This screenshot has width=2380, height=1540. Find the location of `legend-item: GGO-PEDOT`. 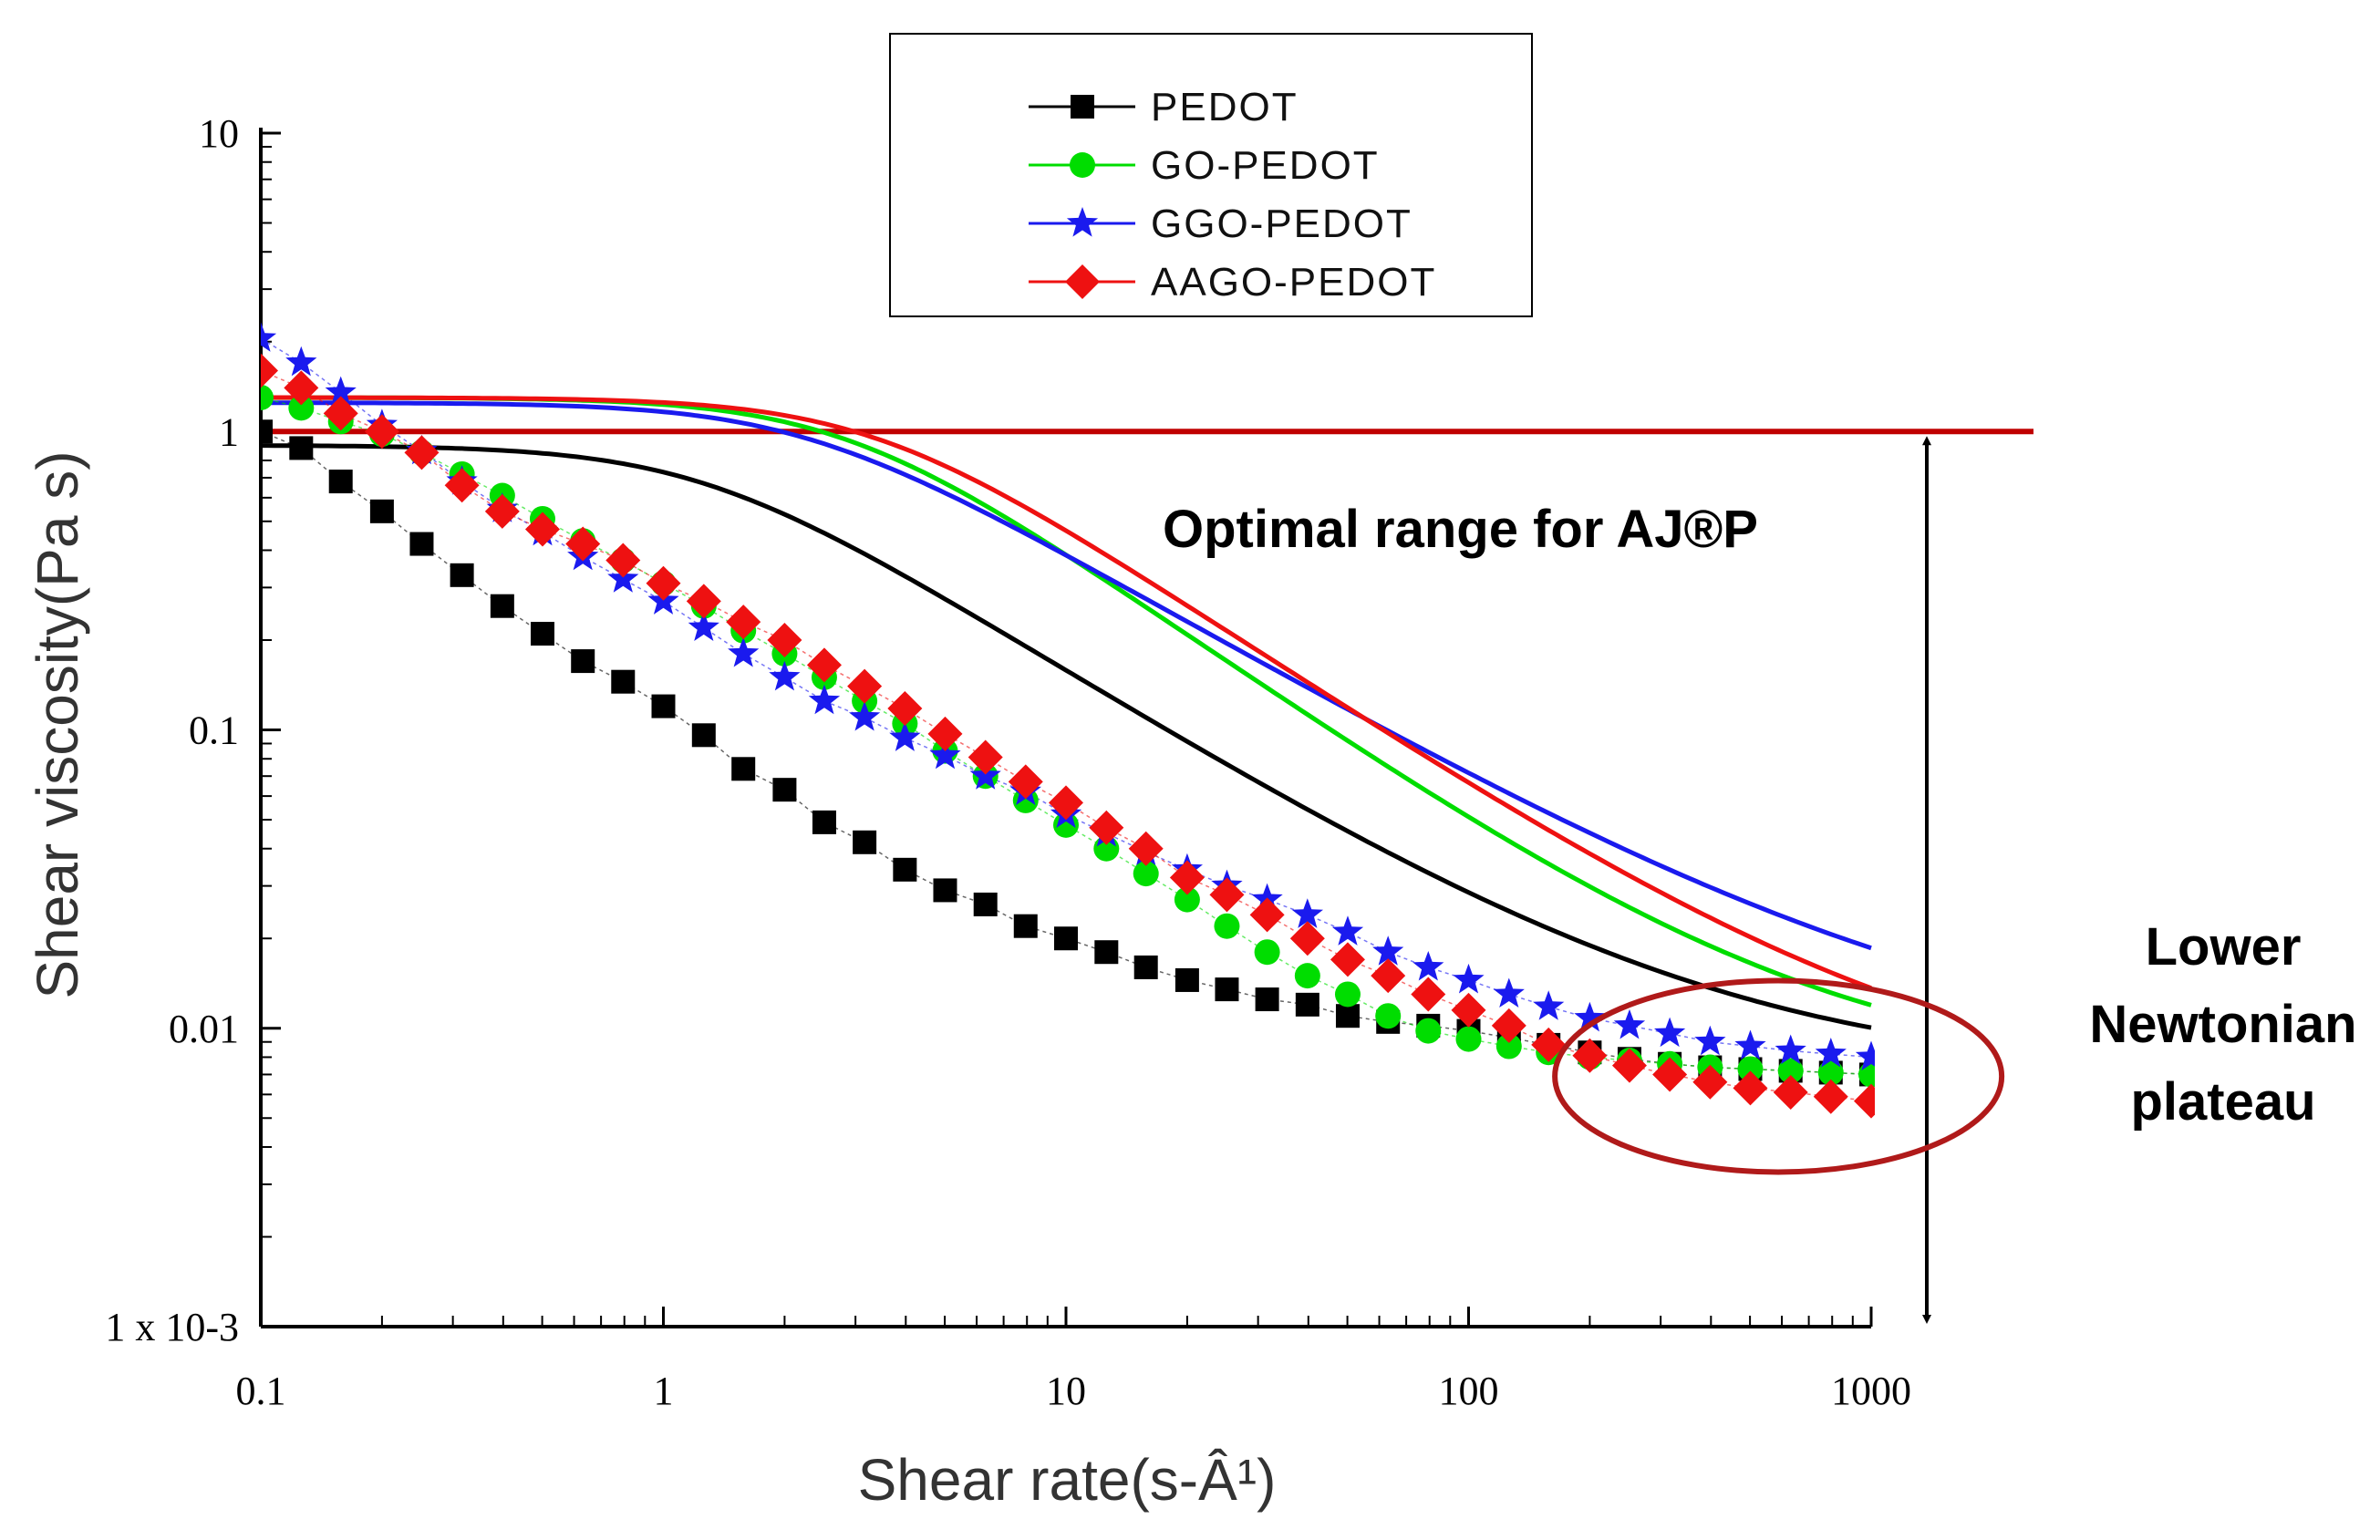

legend-item: GGO-PEDOT is located at coordinates (1220, 224).